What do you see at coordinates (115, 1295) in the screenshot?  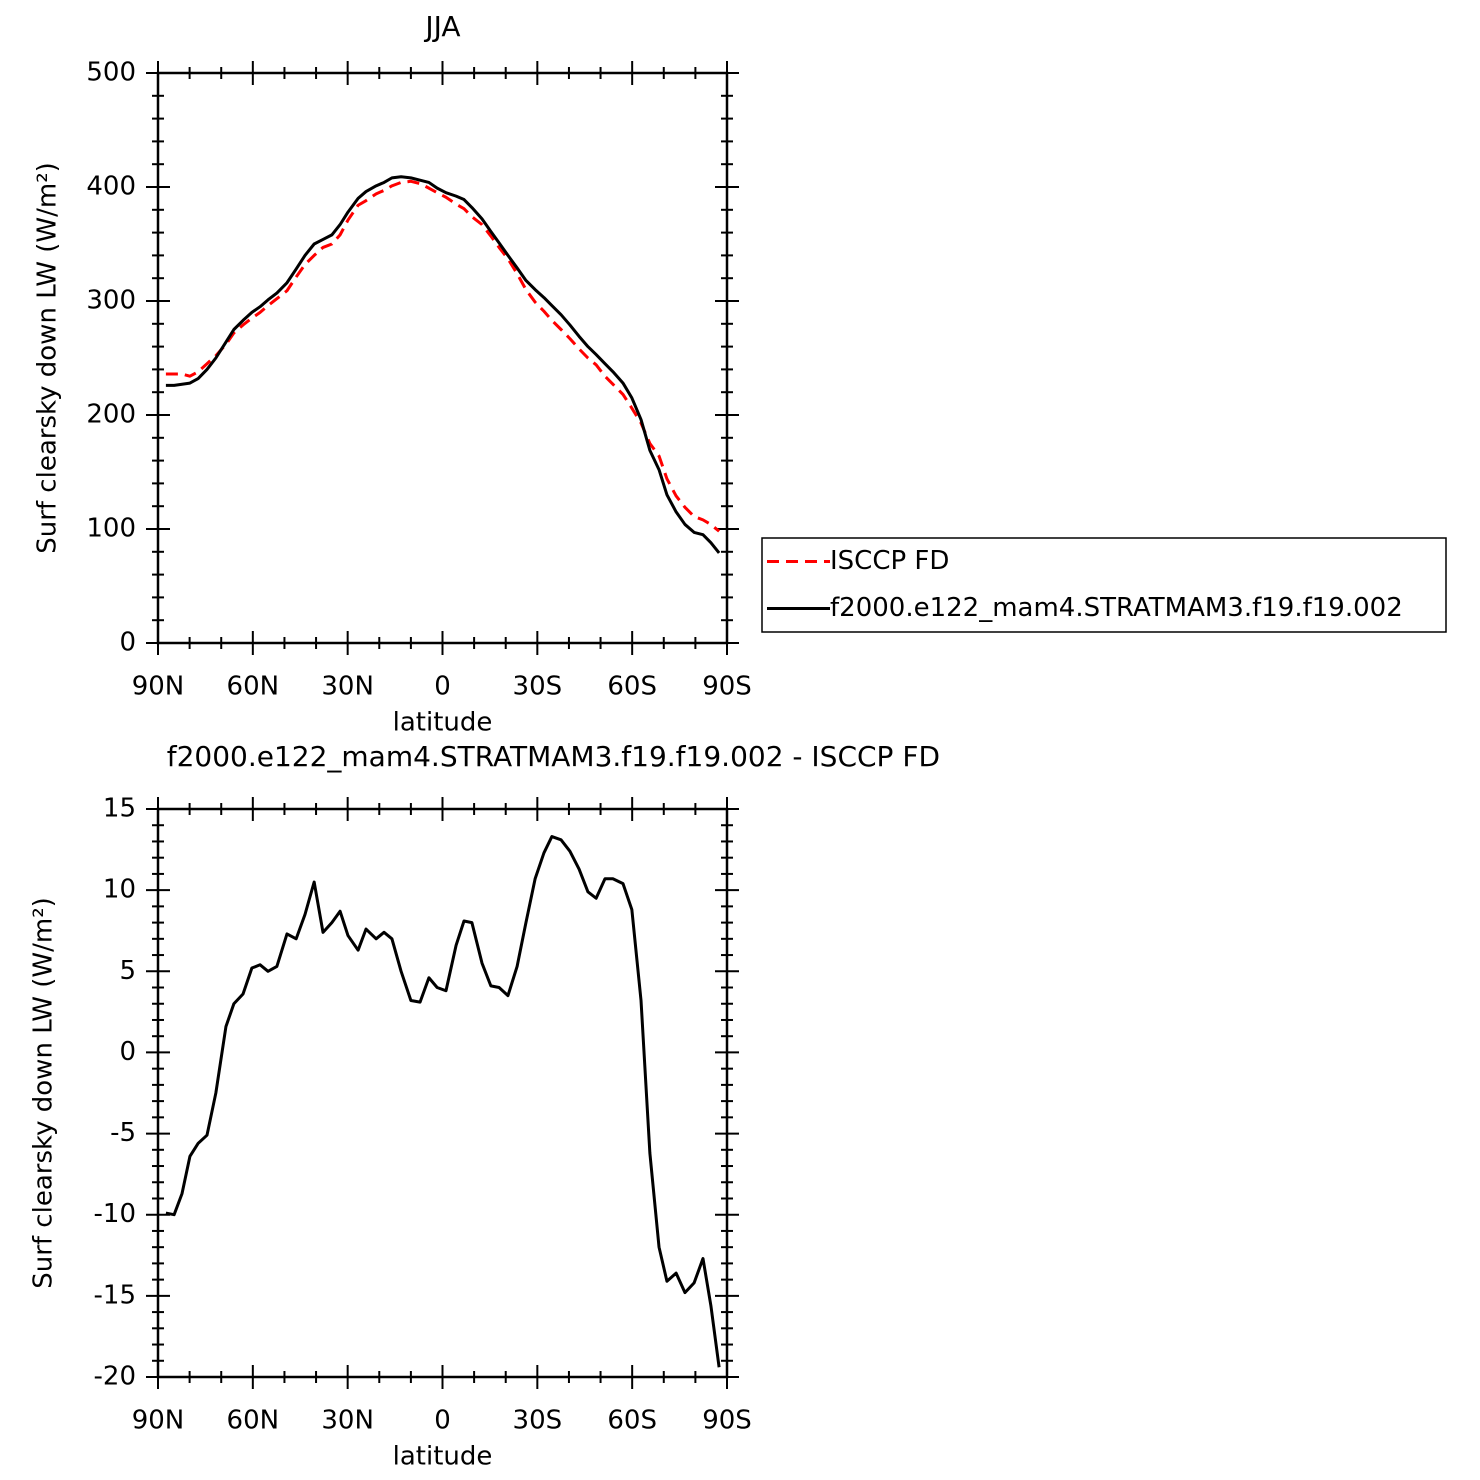 I see `y-tick-label: -15` at bounding box center [115, 1295].